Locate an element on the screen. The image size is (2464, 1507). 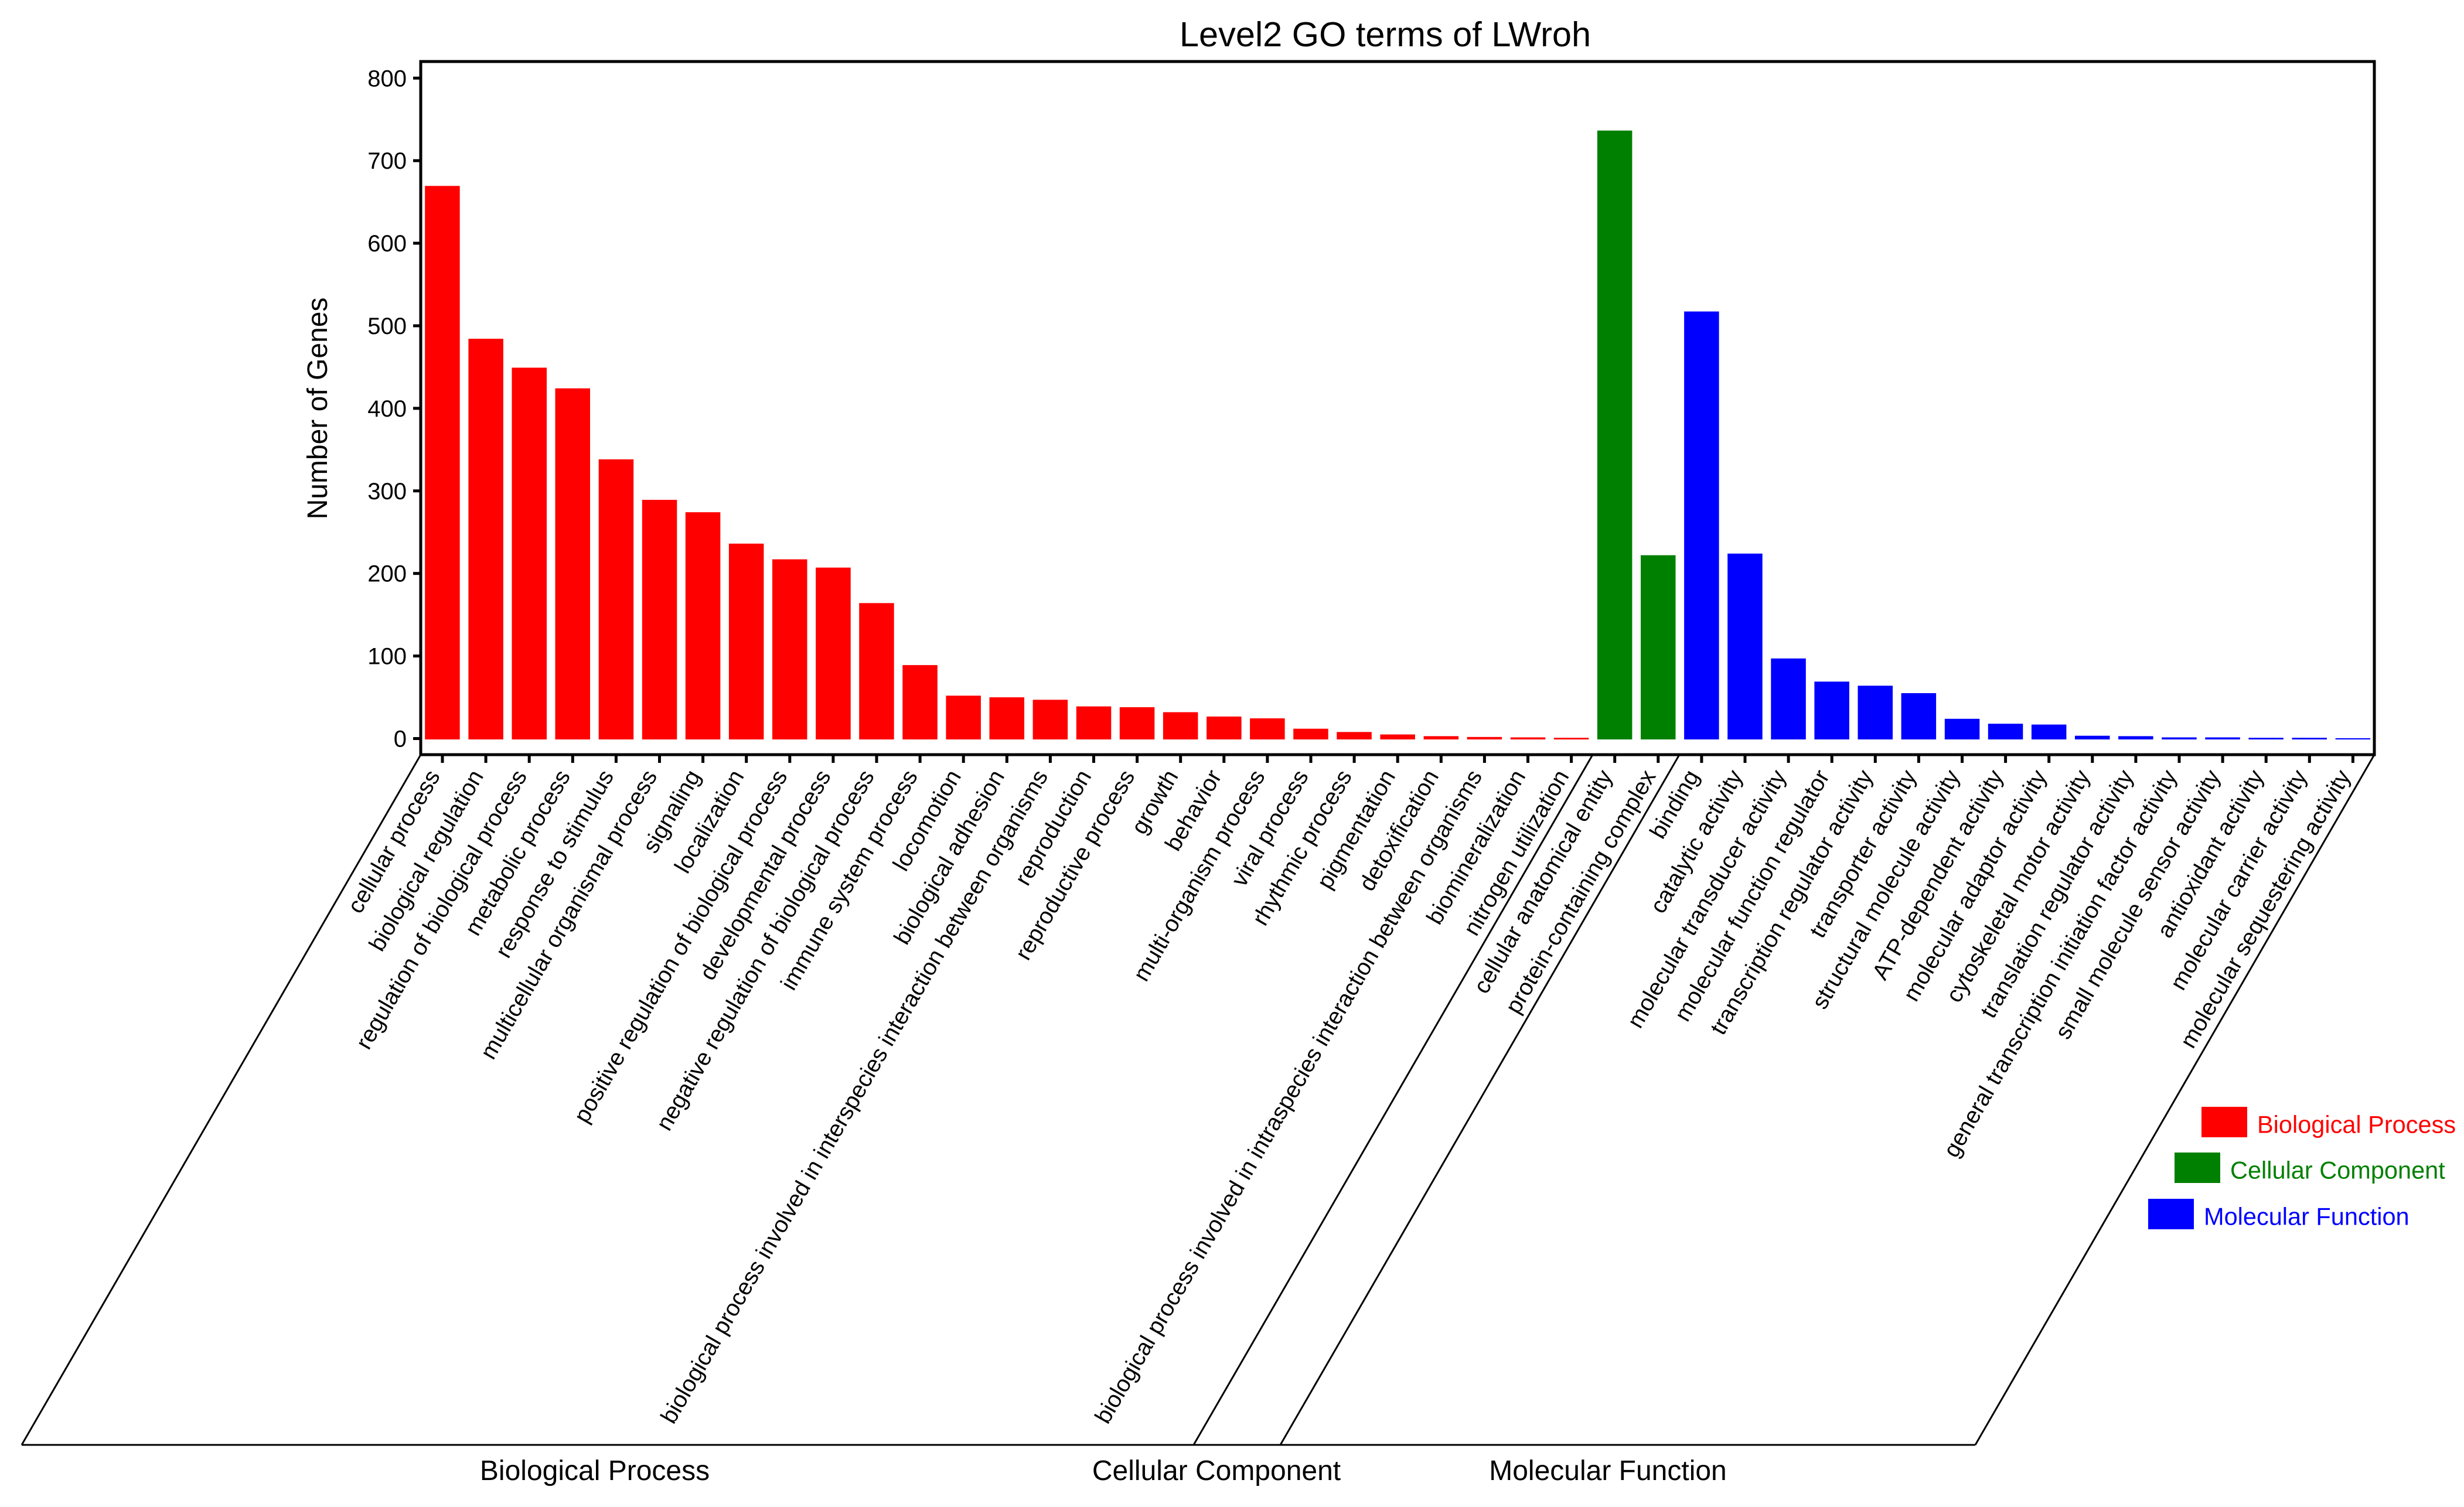
svg-text: 800 is located at coordinates (387, 79).